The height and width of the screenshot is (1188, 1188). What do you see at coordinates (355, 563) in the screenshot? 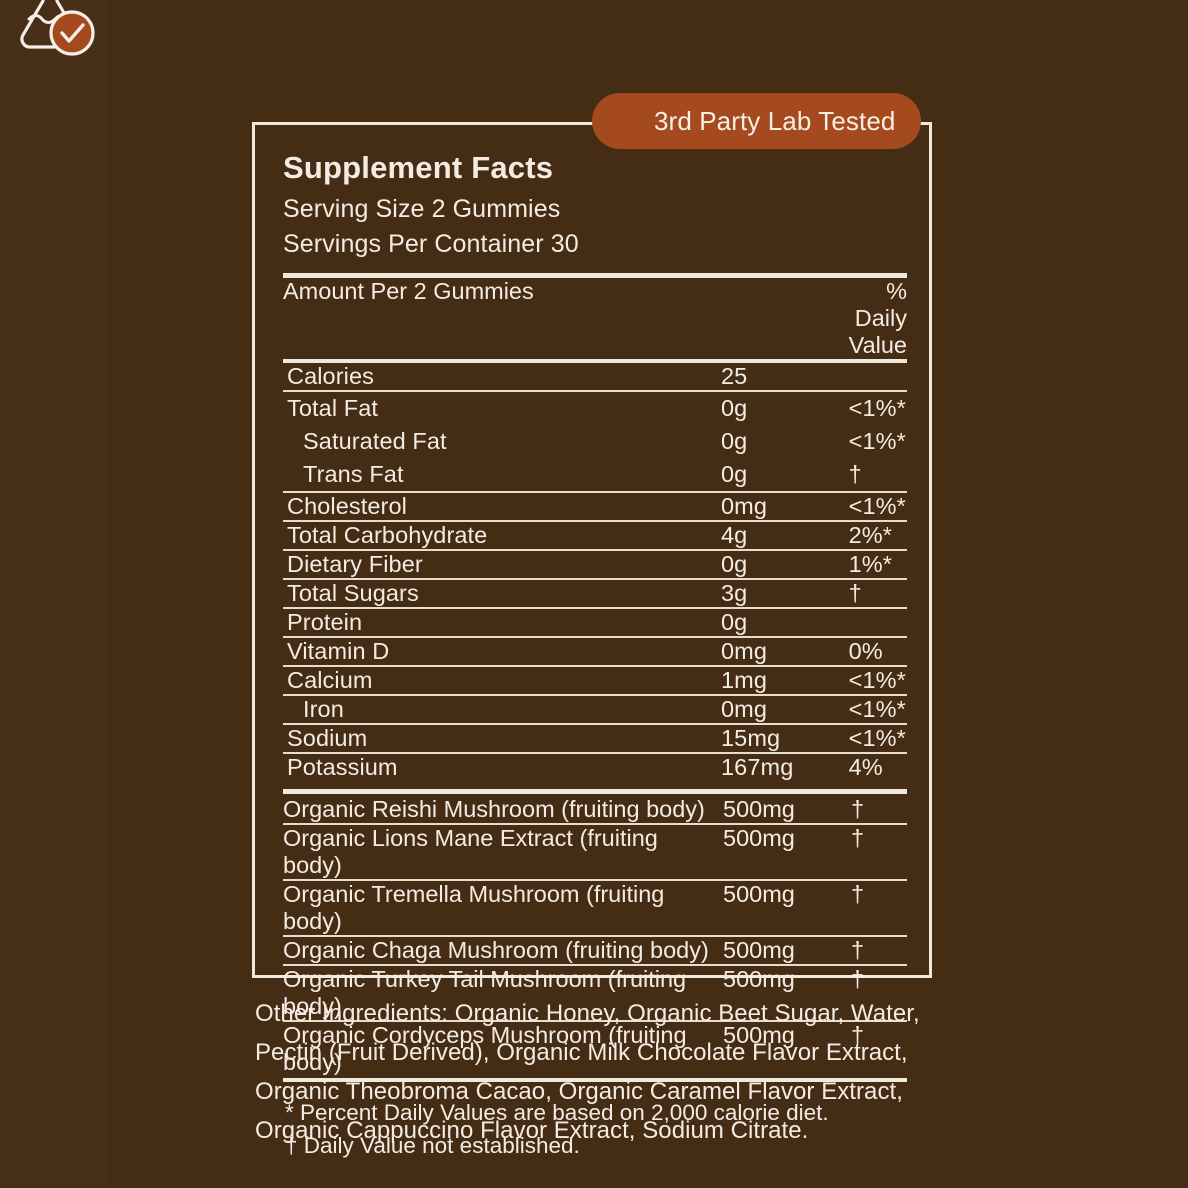
I see `row-label: Dietary Fiber` at bounding box center [355, 563].